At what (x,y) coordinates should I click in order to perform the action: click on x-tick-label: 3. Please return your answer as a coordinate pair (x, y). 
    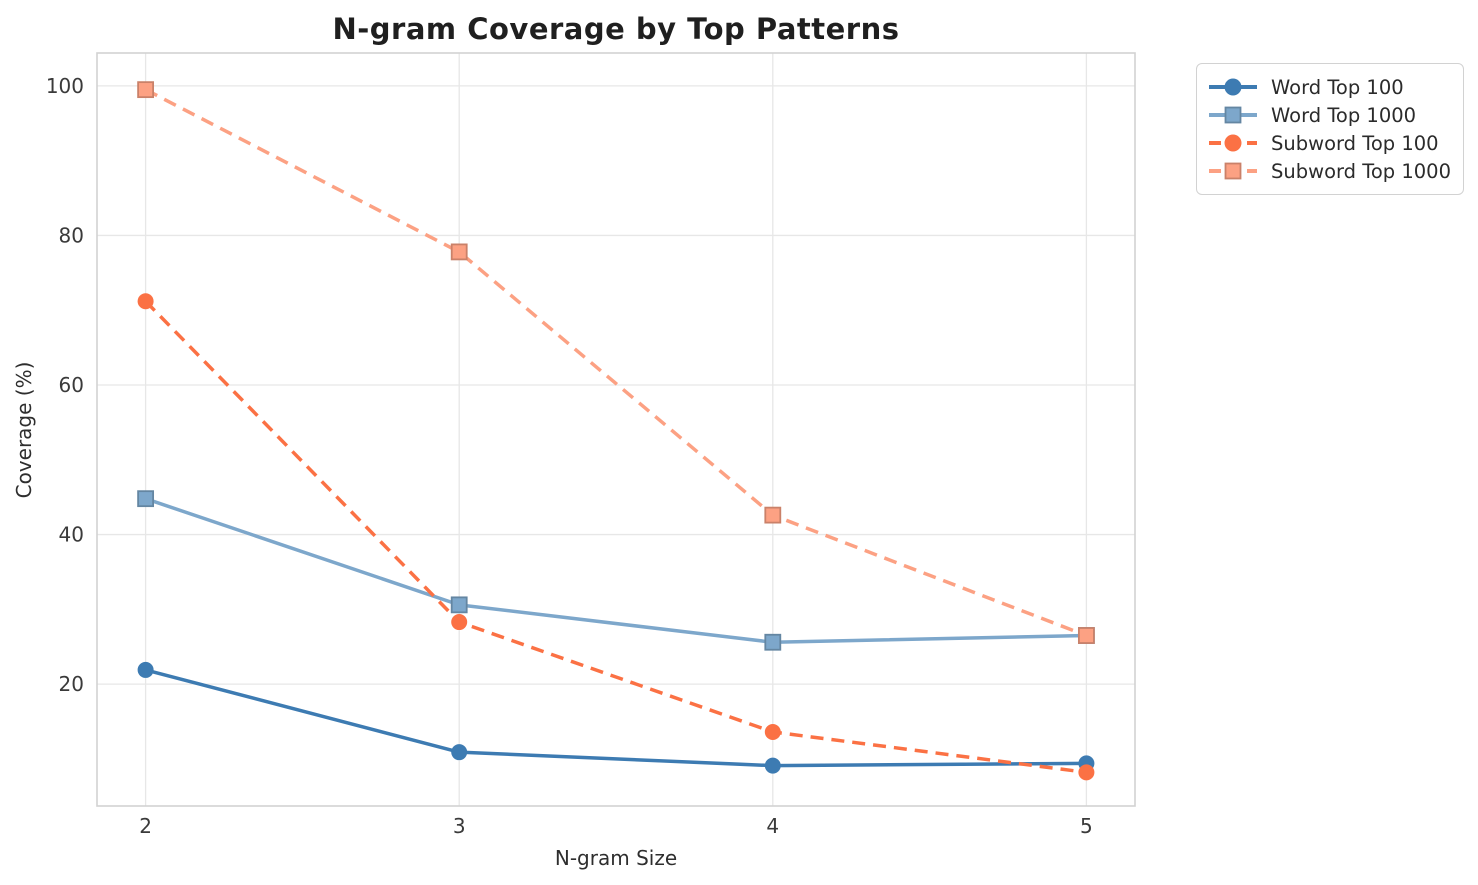
    Looking at the image, I should click on (459, 826).